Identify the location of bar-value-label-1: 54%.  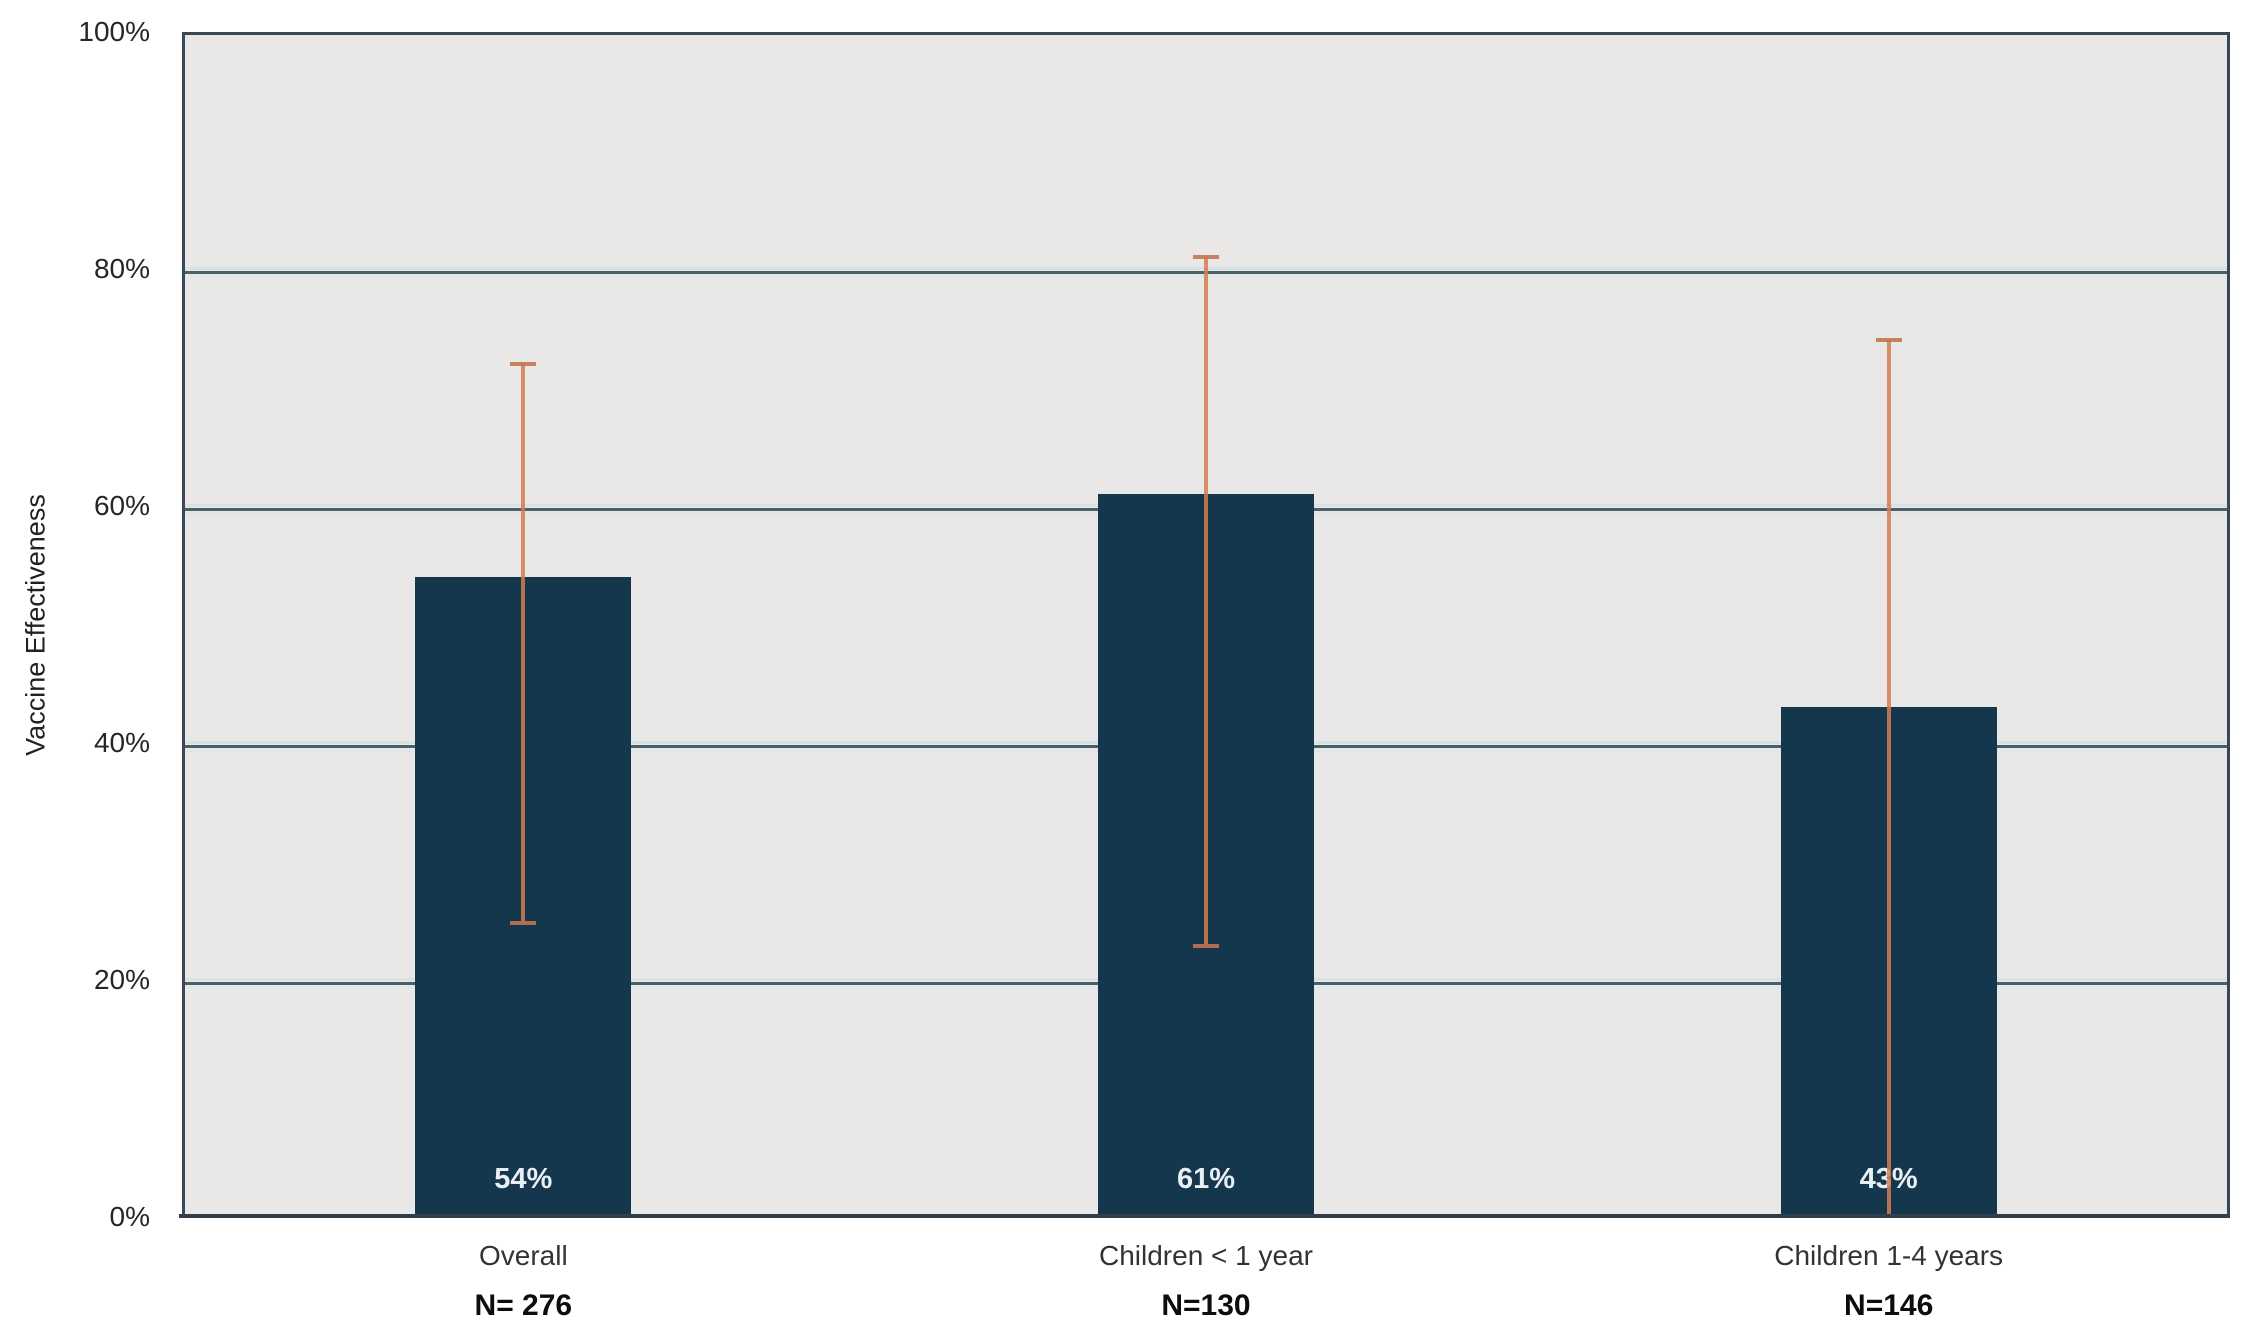
(523, 1179).